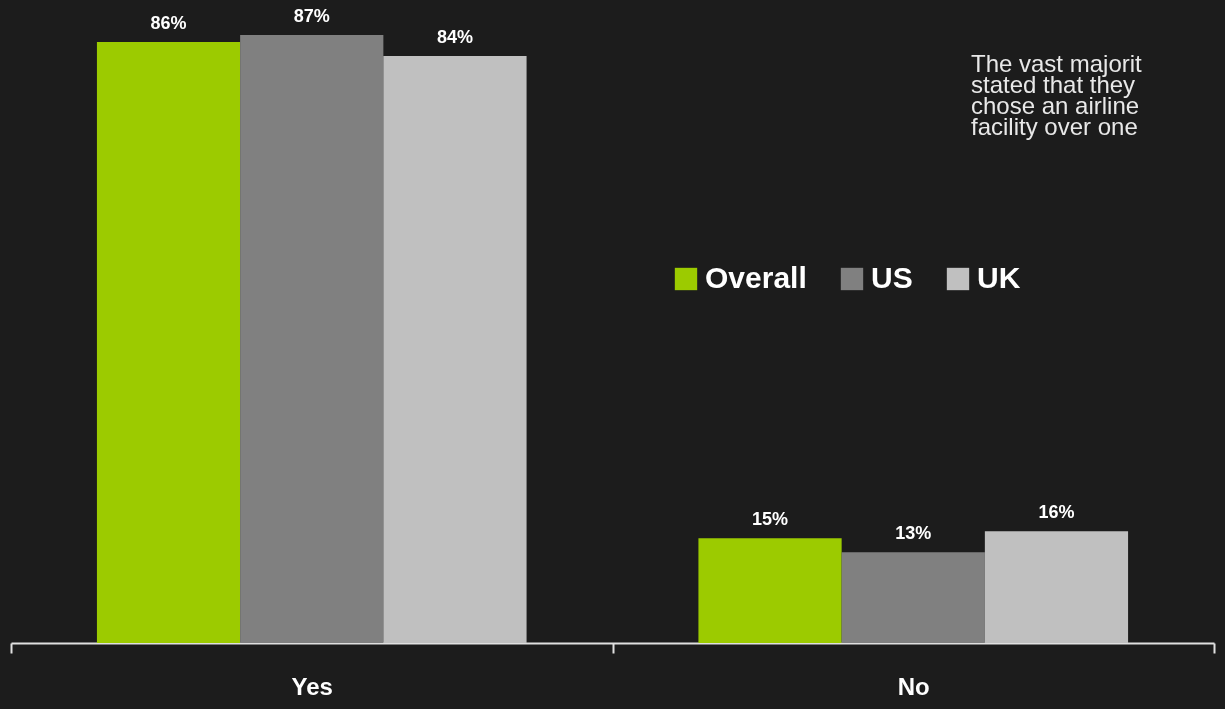  What do you see at coordinates (892, 277) in the screenshot?
I see `legend-label: US` at bounding box center [892, 277].